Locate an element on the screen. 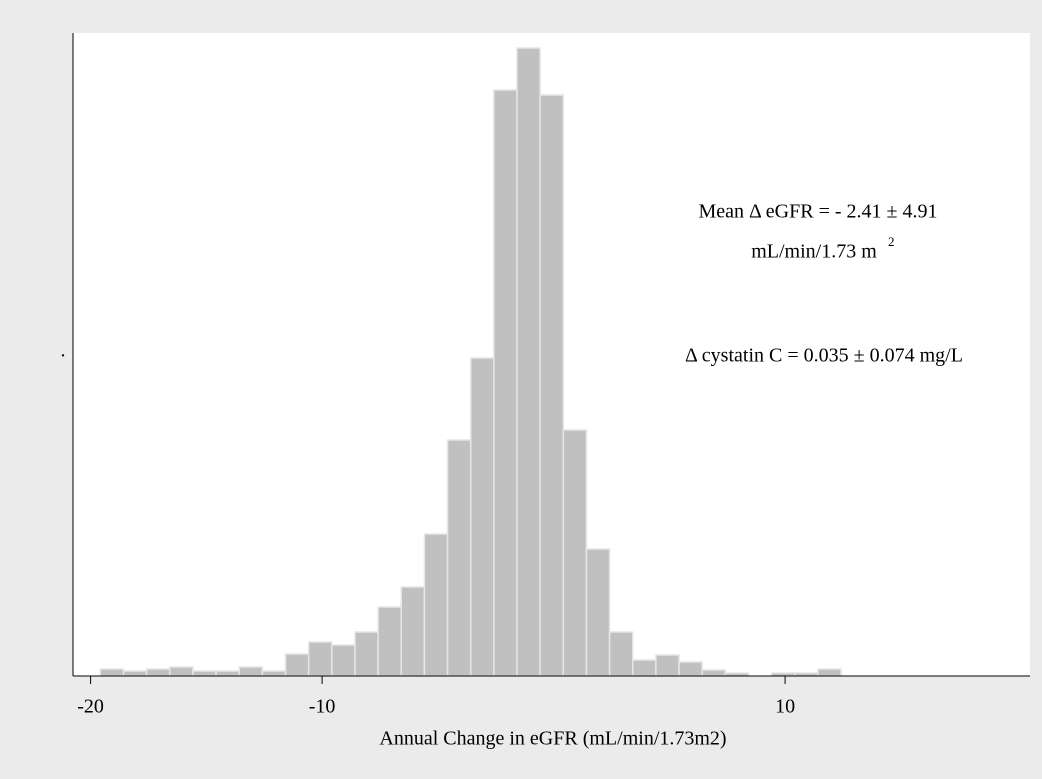 The width and height of the screenshot is (1042, 779). x-tick-label: -10 is located at coordinates (322, 707).